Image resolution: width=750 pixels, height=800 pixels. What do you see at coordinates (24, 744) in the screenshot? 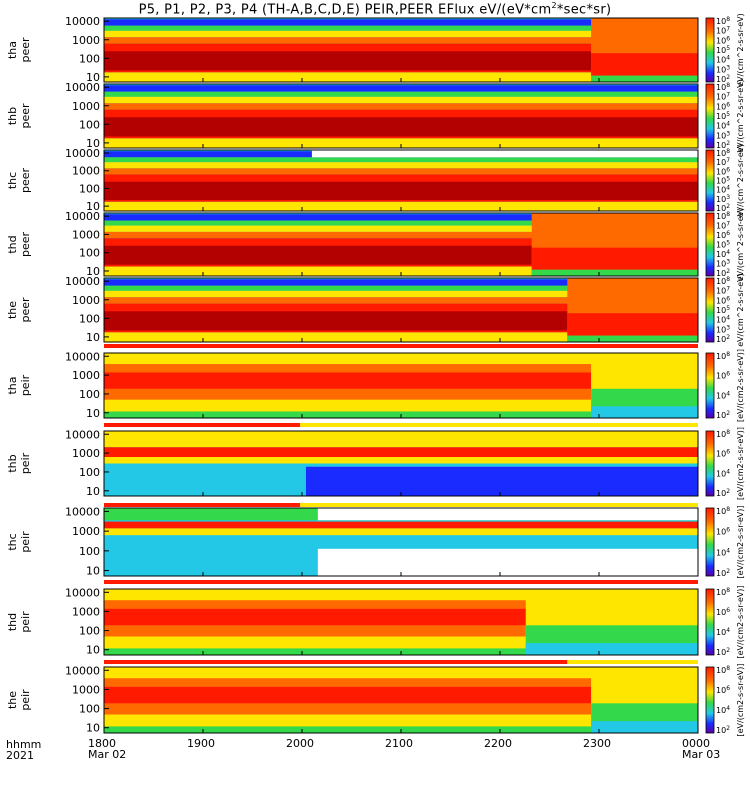
I see `footer-hhmm: hhmm` at bounding box center [24, 744].